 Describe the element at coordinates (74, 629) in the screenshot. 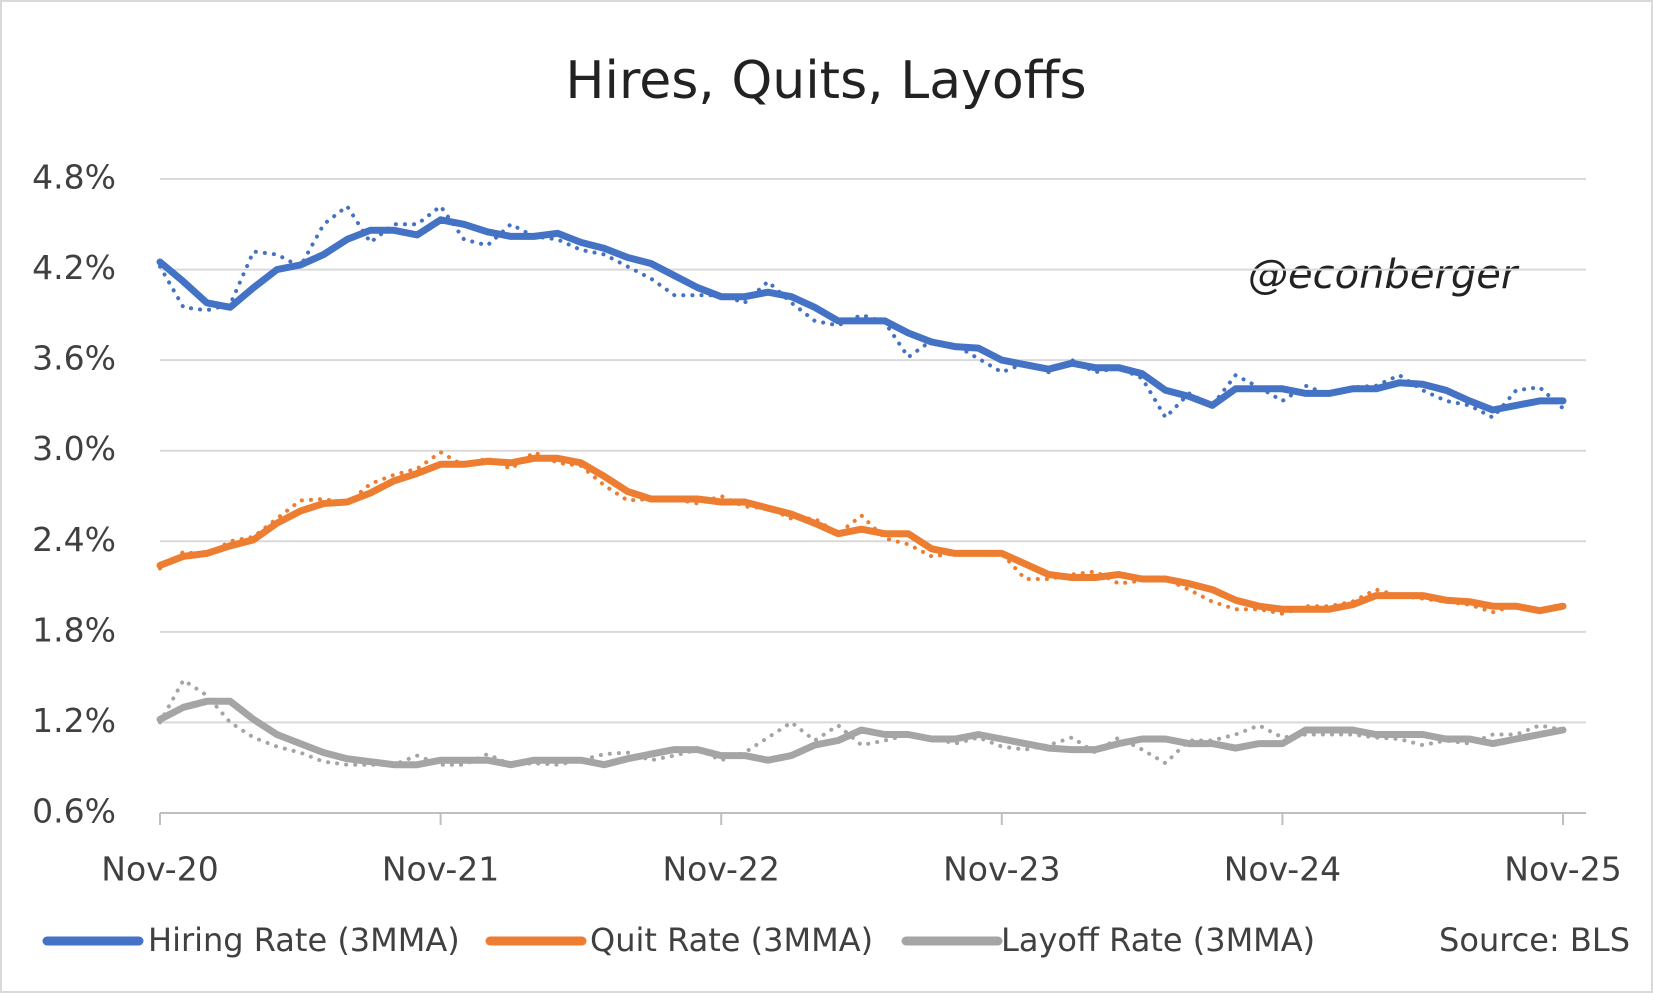

I see `y-tick-label: 1.8%` at that location.